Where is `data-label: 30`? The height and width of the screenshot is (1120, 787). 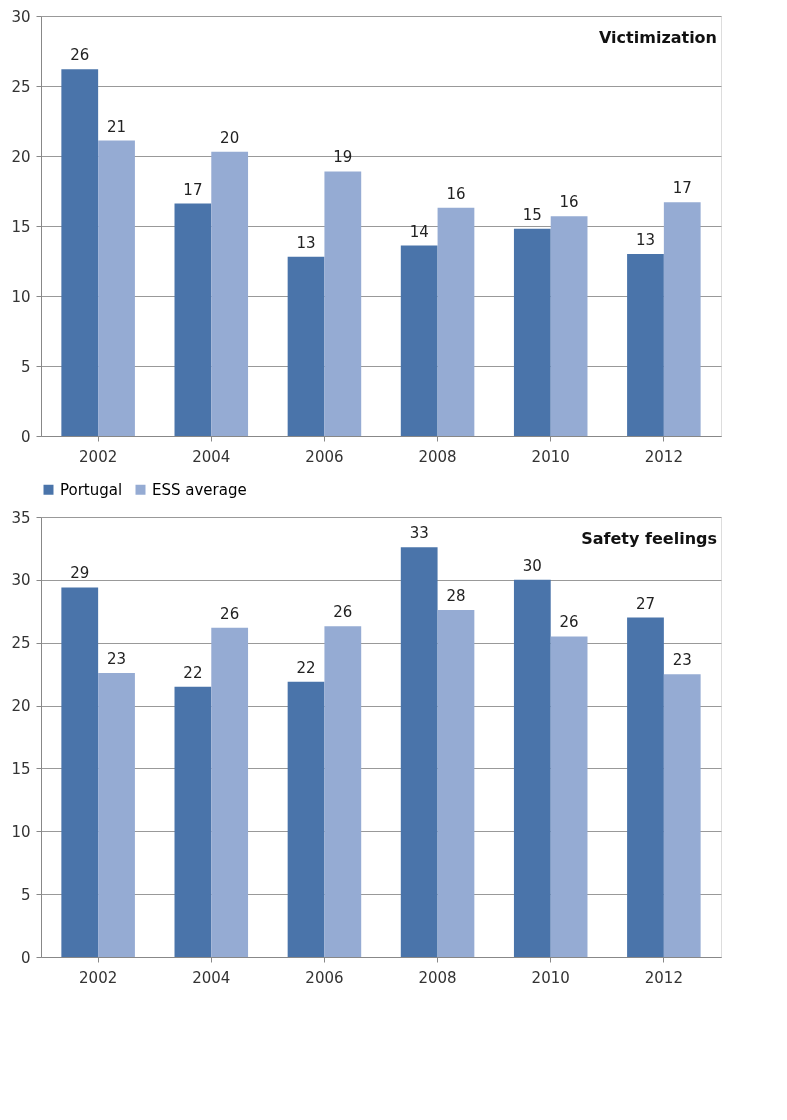
data-label: 30 is located at coordinates (532, 565).